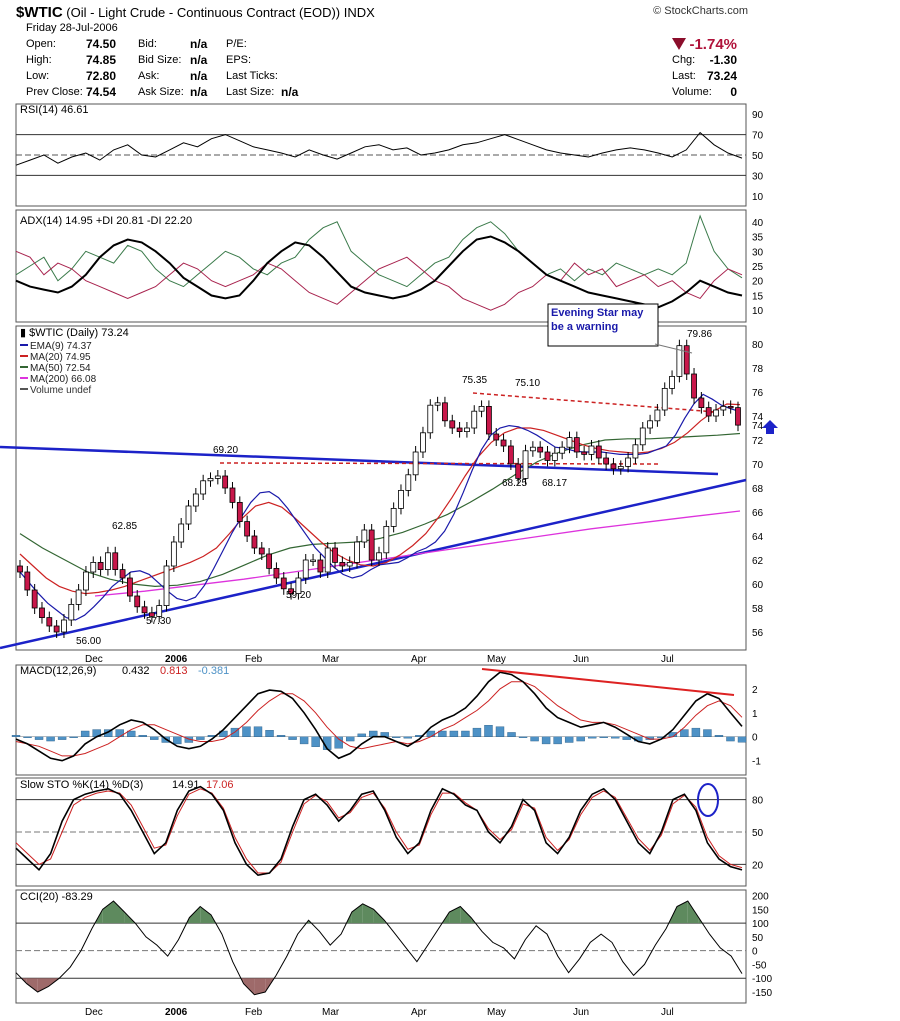 This screenshot has width=900, height=1021. What do you see at coordinates (379, 948) in the screenshot?
I see `cci-line` at bounding box center [379, 948].